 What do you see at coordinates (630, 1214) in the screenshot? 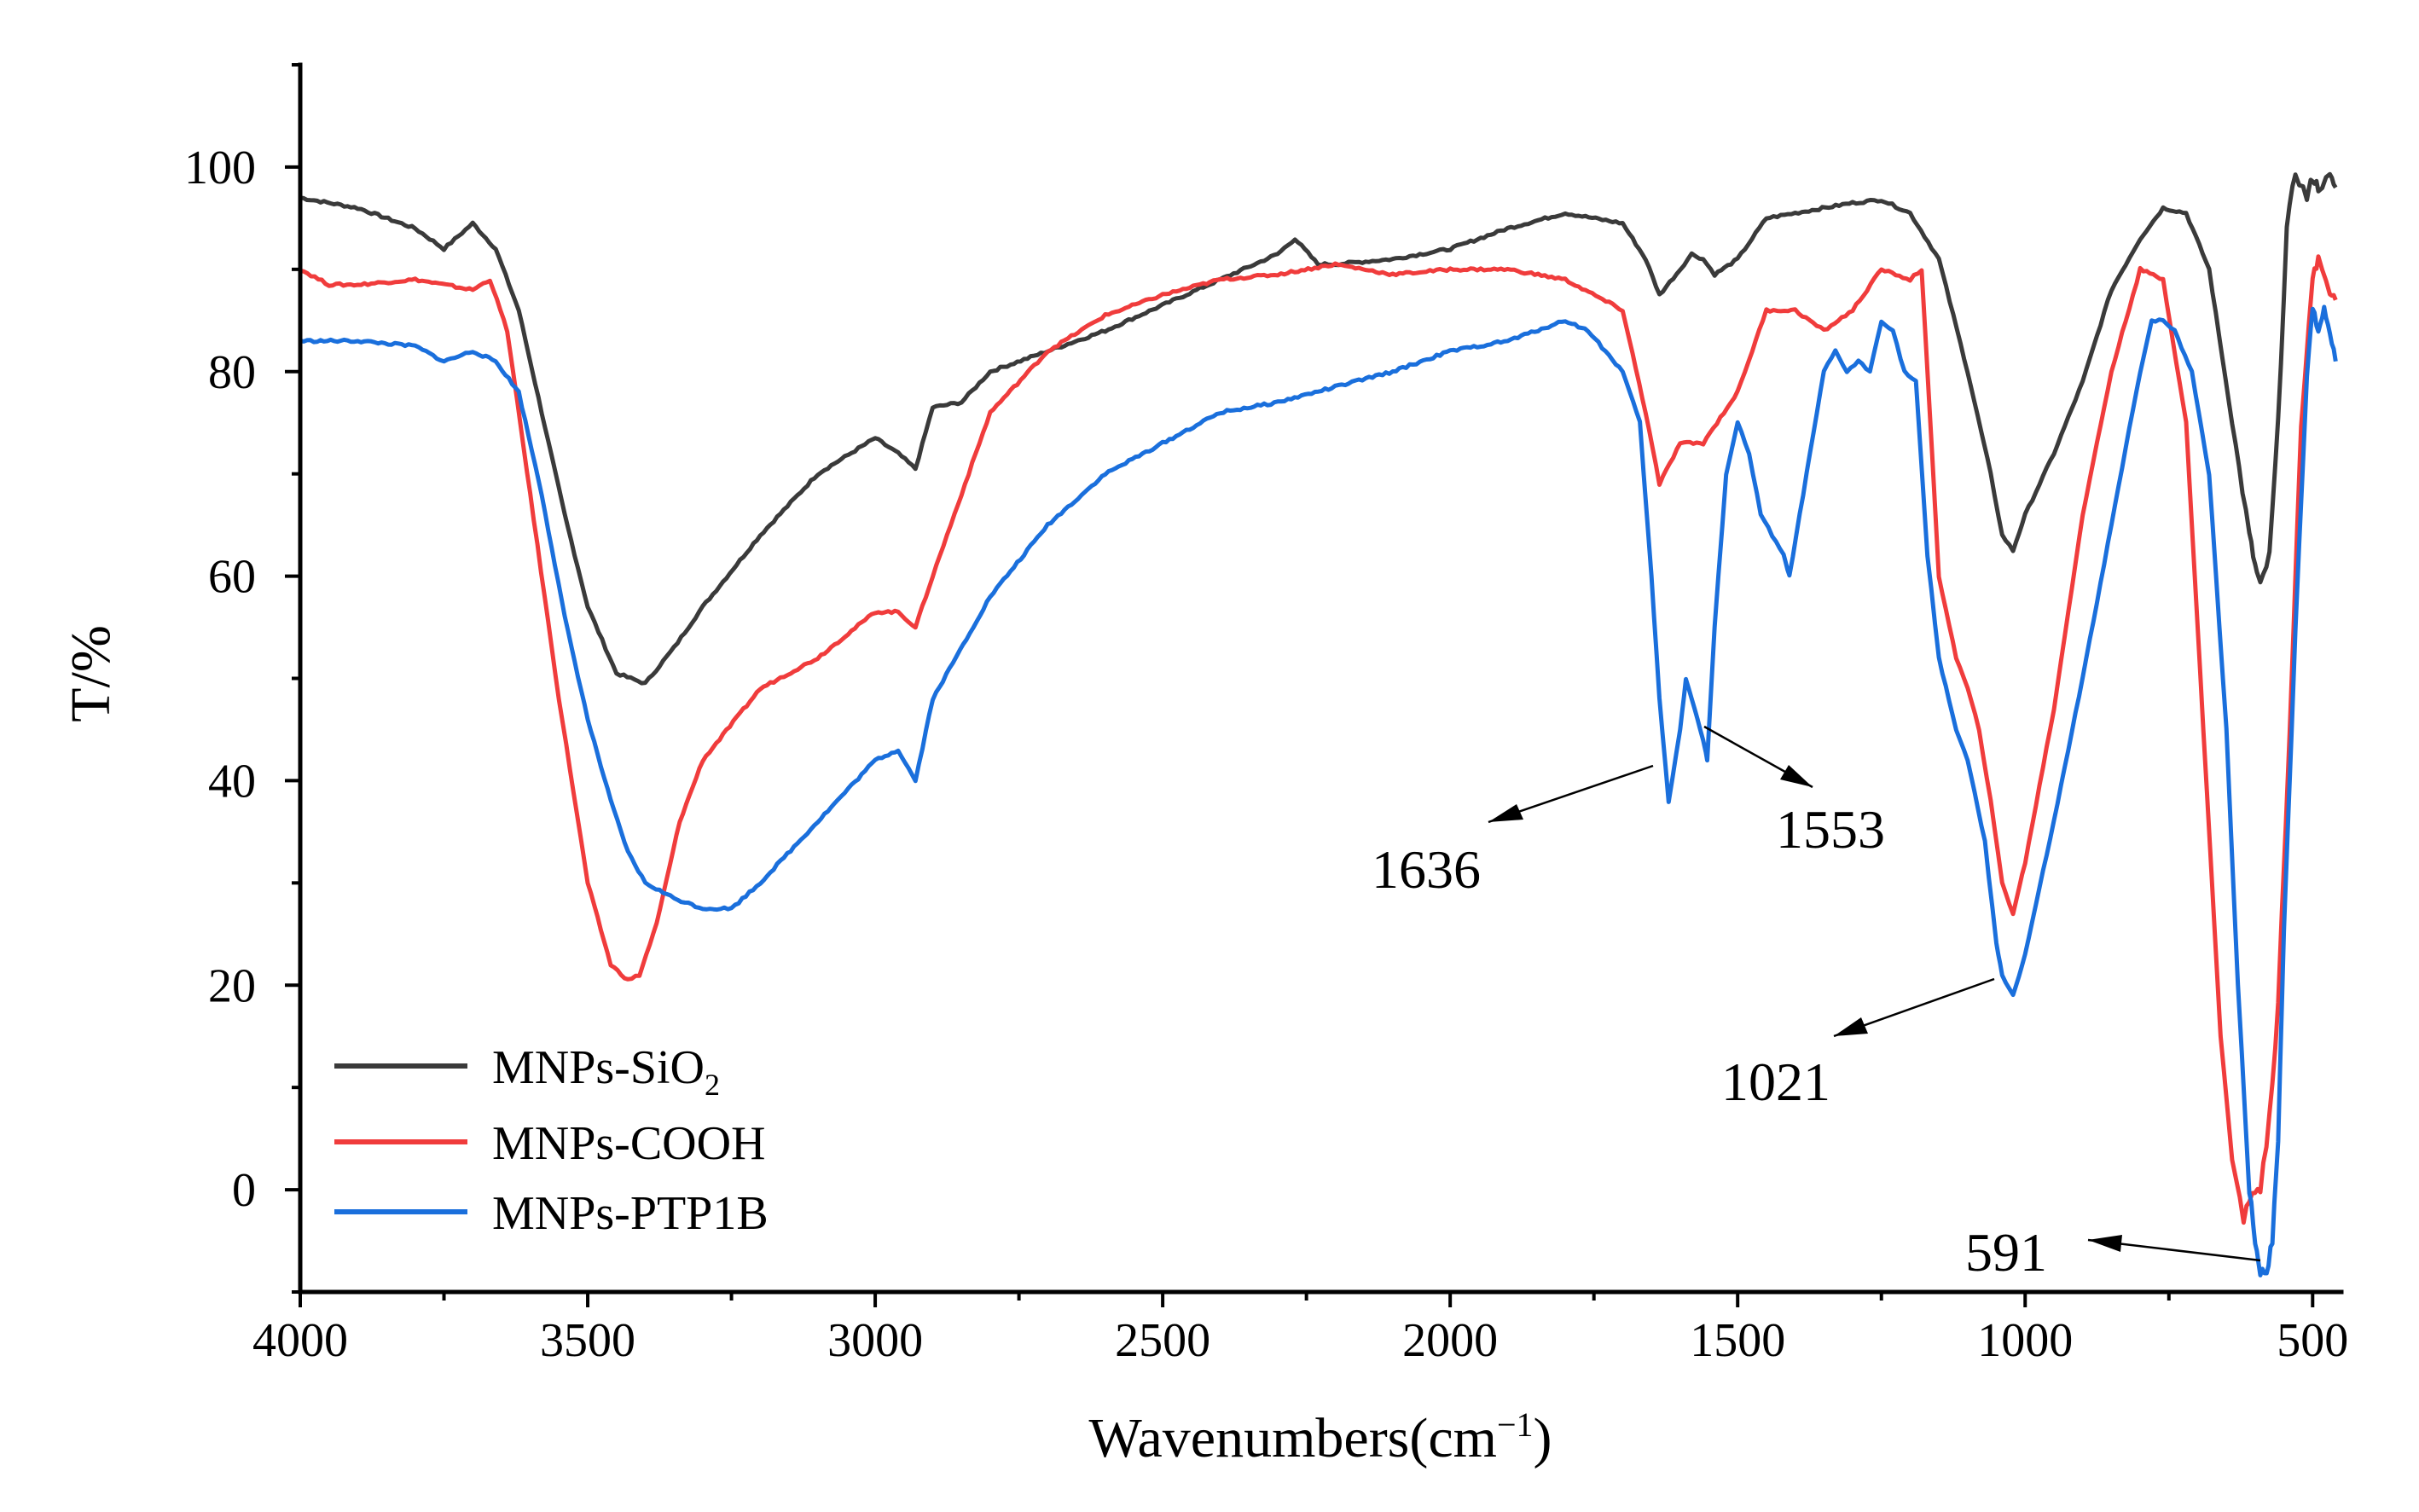
I see `legend-label-ptp1b: MNPs-PTP1B` at bounding box center [630, 1214].